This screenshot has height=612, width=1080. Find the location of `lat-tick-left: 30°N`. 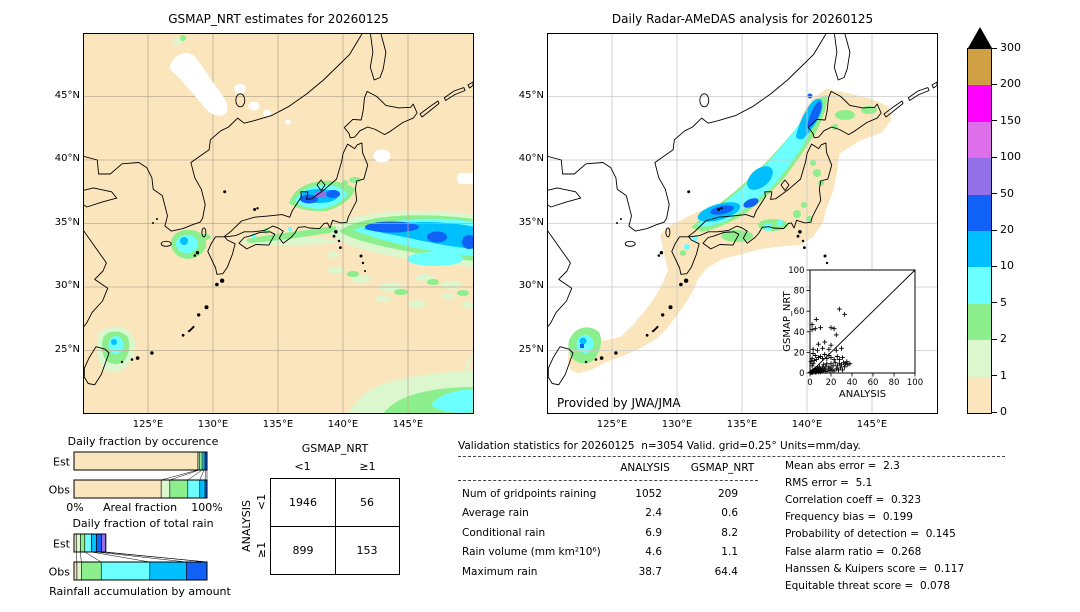

lat-tick-left: 30°N is located at coordinates (67, 285).